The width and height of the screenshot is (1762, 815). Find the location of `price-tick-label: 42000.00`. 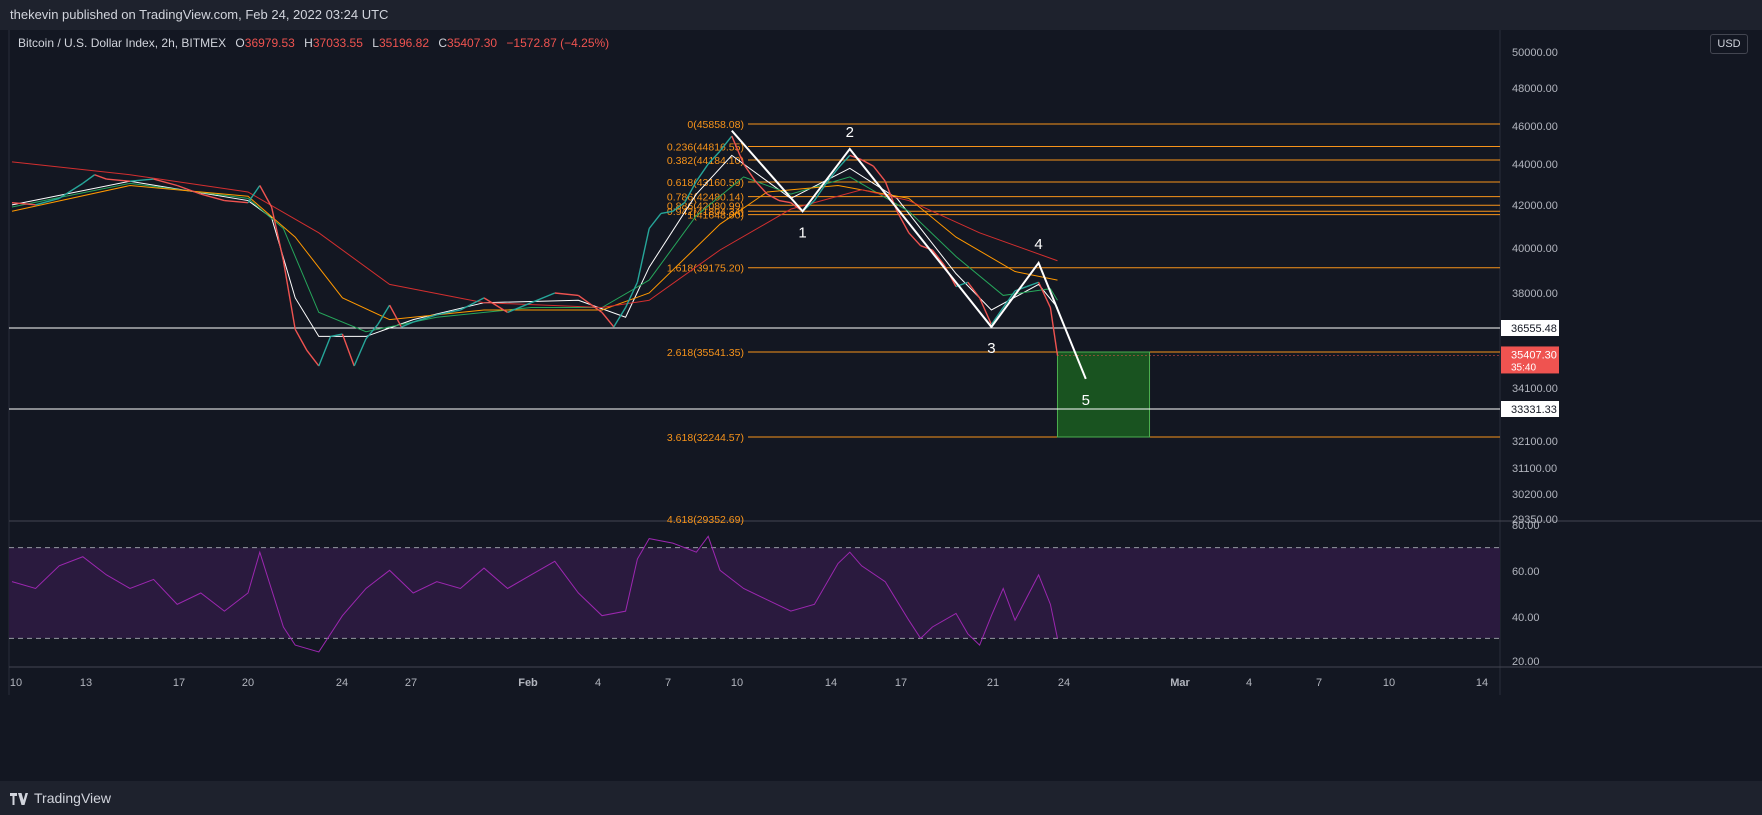

price-tick-label: 42000.00 is located at coordinates (1535, 206).